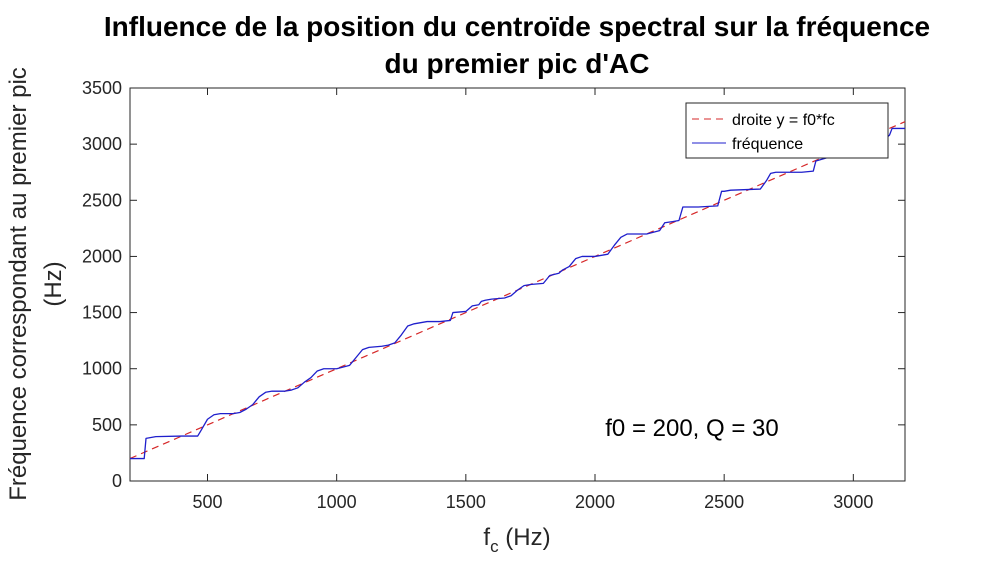  What do you see at coordinates (107, 425) in the screenshot?
I see `y-tick-label: 500` at bounding box center [107, 425].